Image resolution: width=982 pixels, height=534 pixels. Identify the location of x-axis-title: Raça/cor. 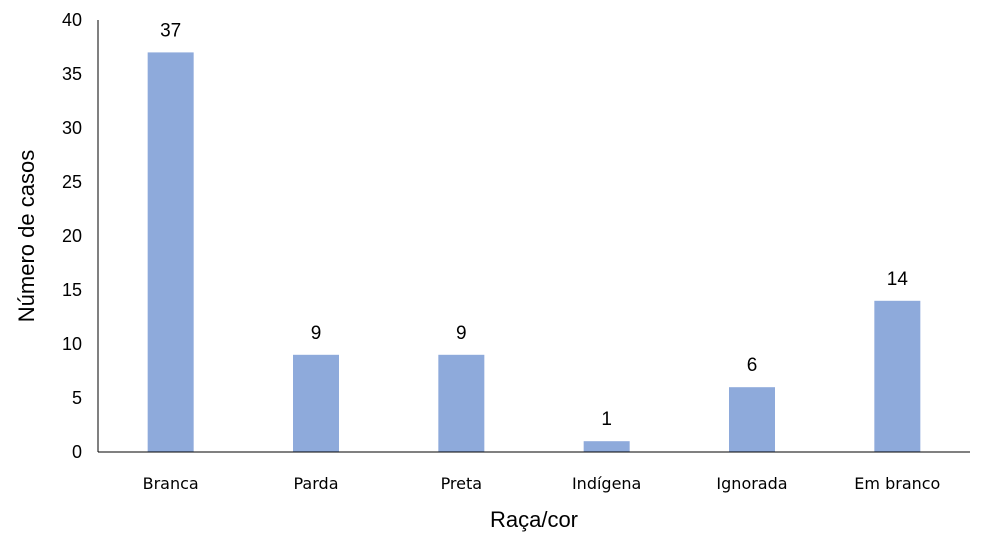
(534, 519).